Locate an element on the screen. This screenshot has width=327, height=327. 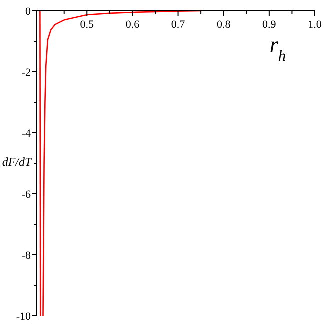
x-tick-label: 0.7 is located at coordinates (178, 25).